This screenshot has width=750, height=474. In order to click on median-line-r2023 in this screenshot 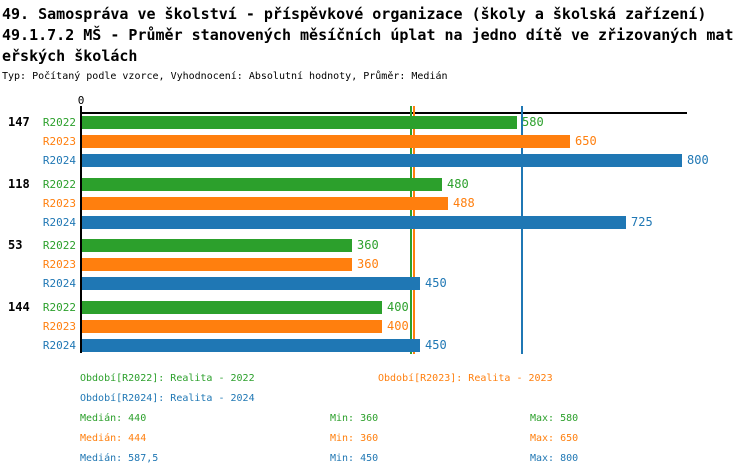, I will do `click(414, 230)`.